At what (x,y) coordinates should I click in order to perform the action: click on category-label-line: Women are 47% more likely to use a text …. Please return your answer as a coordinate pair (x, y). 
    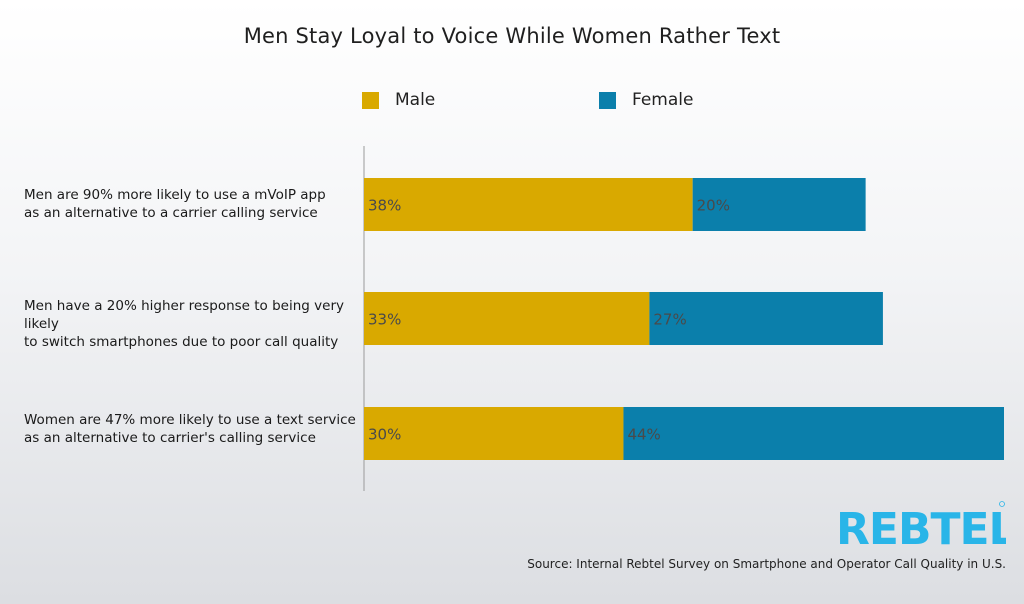
    Looking at the image, I should click on (190, 420).